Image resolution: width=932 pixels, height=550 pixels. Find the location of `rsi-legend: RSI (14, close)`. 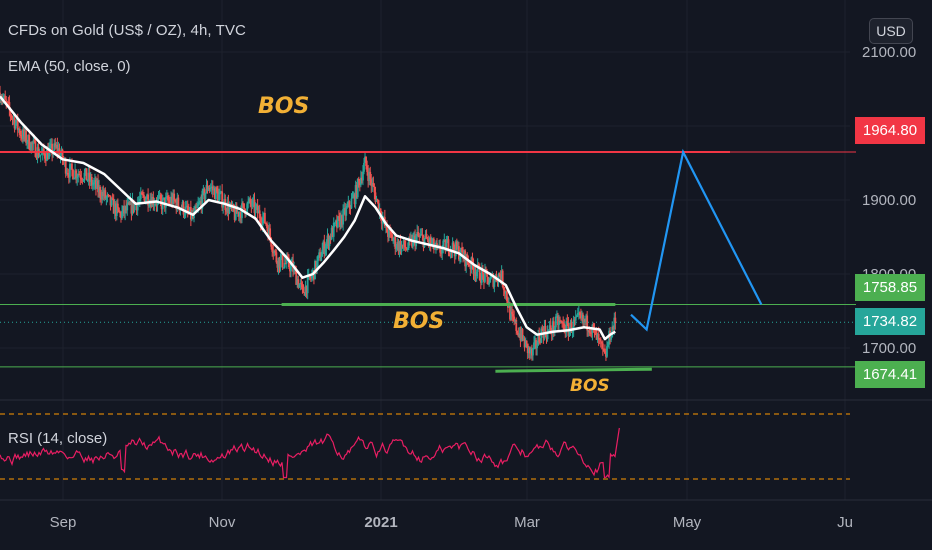

rsi-legend: RSI (14, close) is located at coordinates (58, 438).